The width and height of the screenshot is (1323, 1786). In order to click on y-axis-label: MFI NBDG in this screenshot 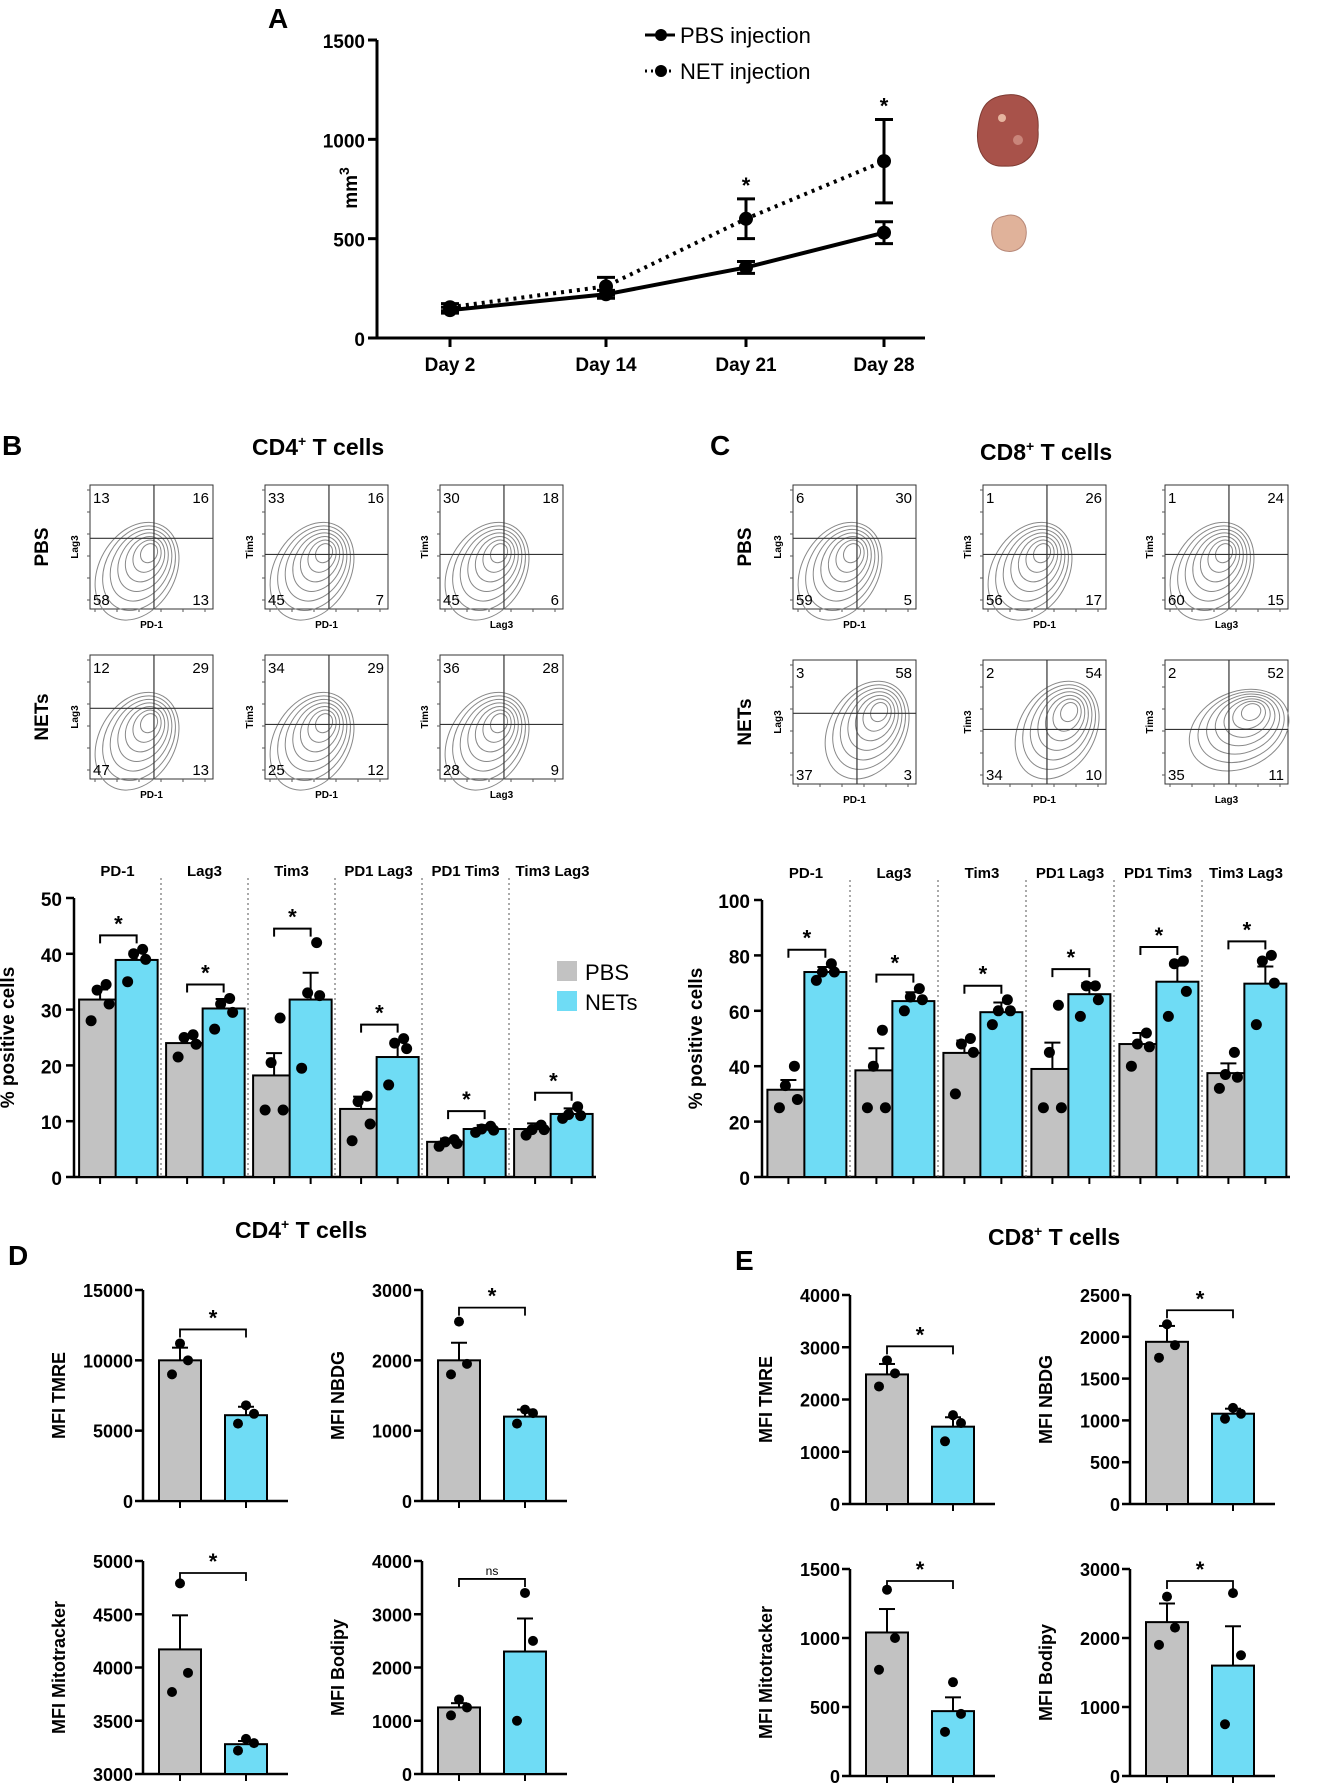, I will do `click(338, 1395)`.